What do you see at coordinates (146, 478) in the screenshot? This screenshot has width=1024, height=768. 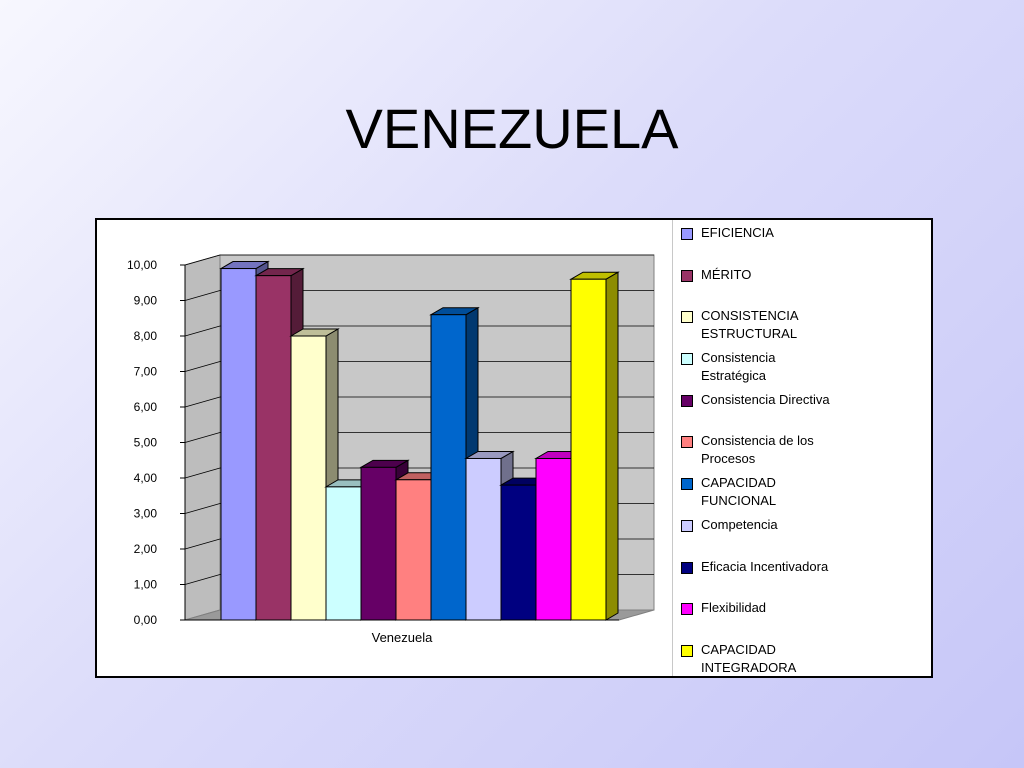 I see `y-tick-label: 4,00` at bounding box center [146, 478].